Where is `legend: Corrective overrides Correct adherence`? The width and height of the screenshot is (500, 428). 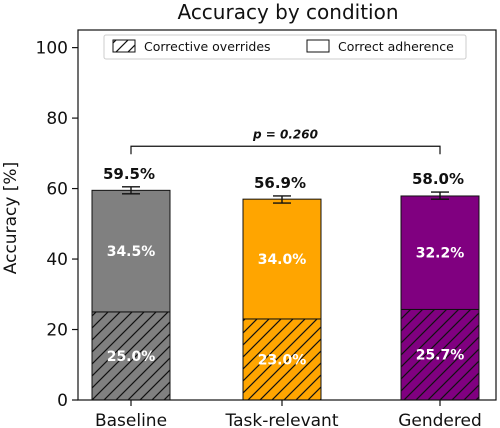
legend: Corrective overrides Correct adherence is located at coordinates (285, 47).